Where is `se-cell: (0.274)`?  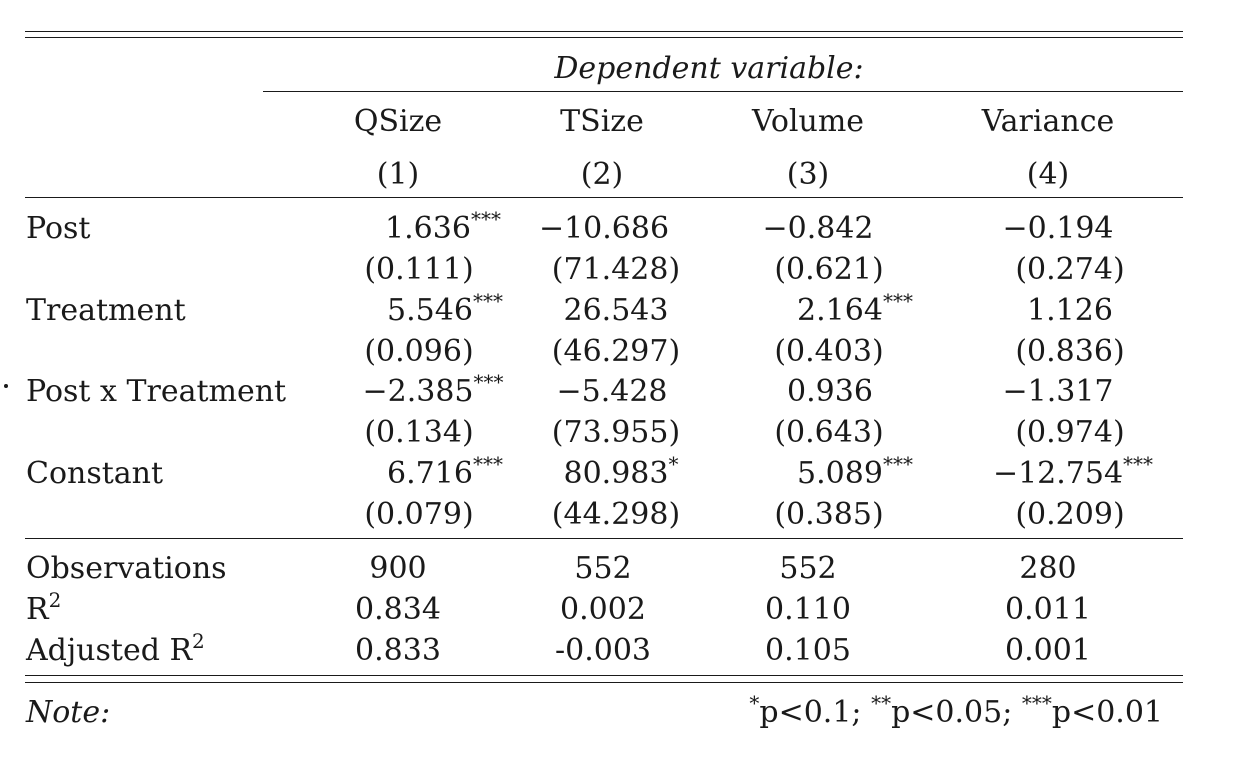 se-cell: (0.274) is located at coordinates (1070, 269).